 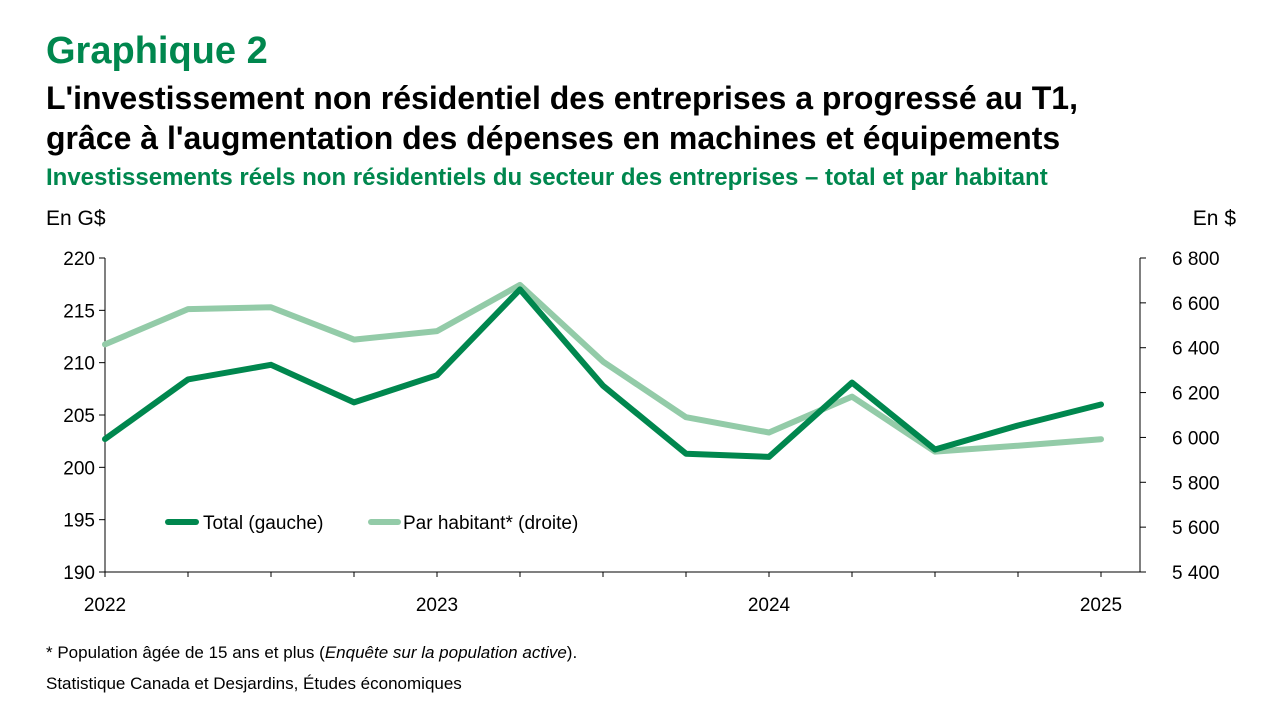 I want to click on left-axis-tick-label: 215, so click(x=79, y=311).